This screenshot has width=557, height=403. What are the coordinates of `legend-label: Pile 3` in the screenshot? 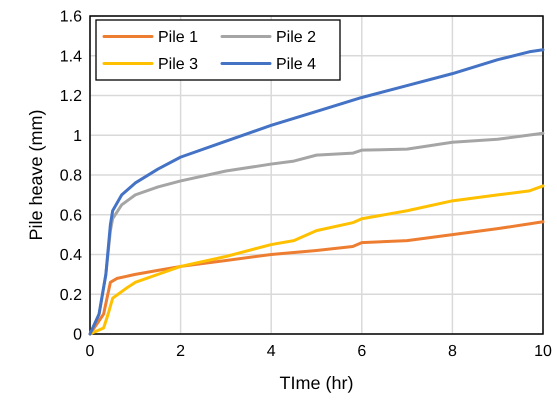 It's located at (178, 65).